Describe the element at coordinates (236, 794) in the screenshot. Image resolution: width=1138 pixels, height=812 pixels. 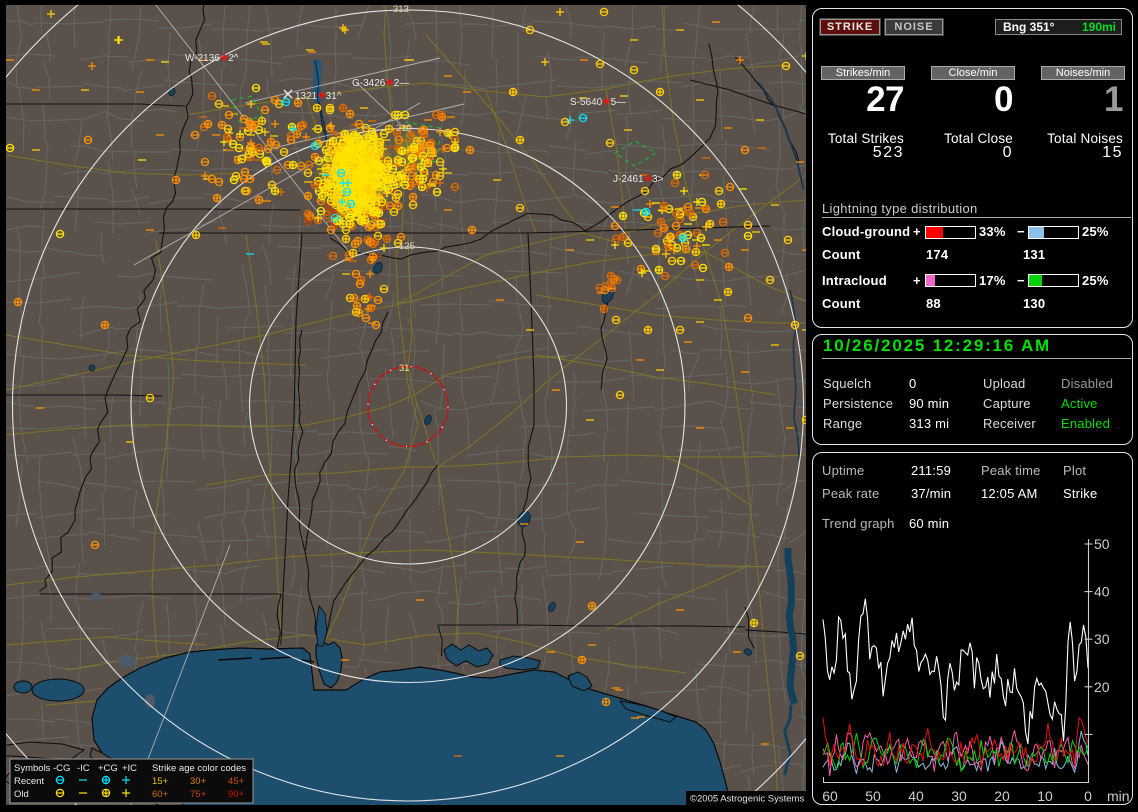
I see `svg-text: 90+` at that location.